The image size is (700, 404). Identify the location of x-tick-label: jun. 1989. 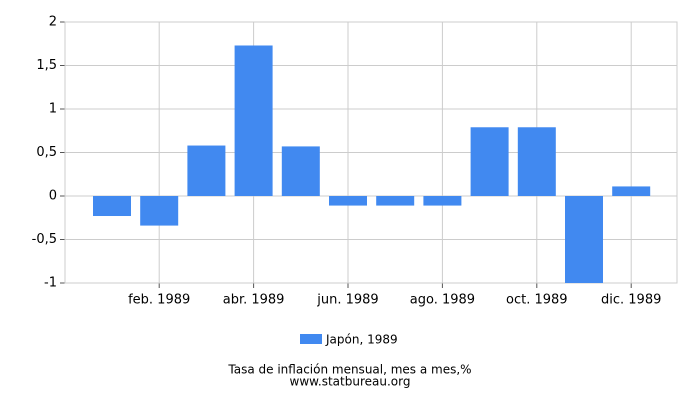
(347, 300).